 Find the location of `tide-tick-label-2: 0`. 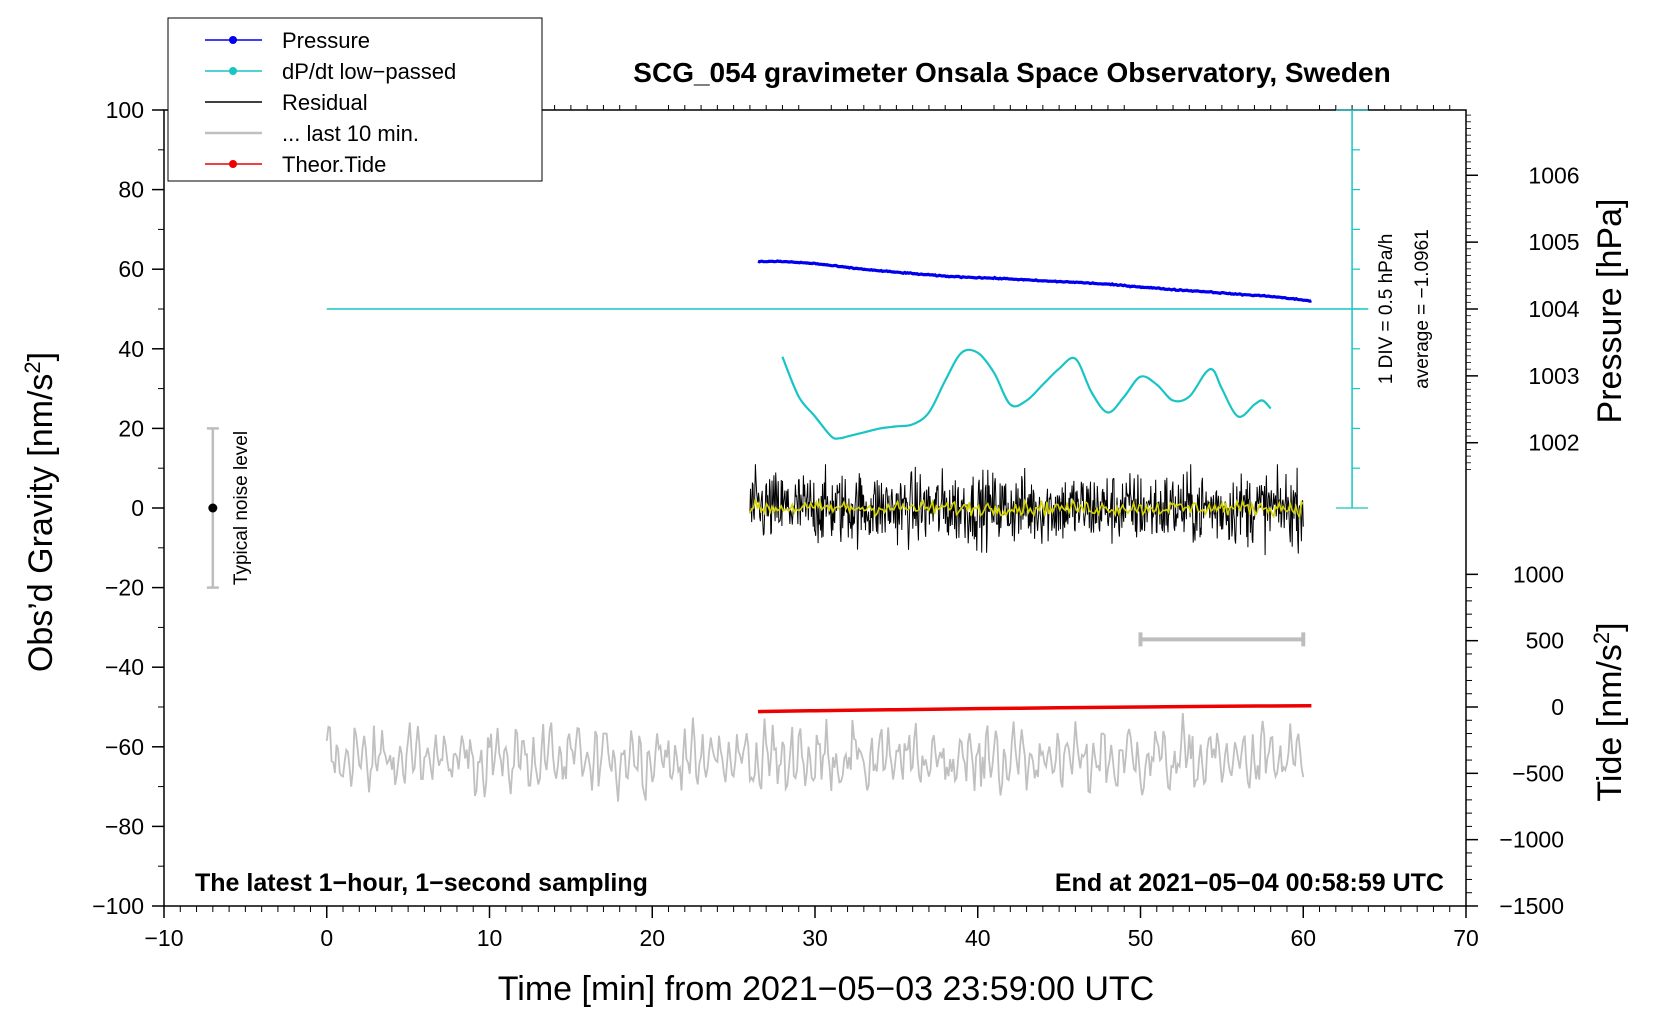

tide-tick-label-2: 0 is located at coordinates (1557, 707).